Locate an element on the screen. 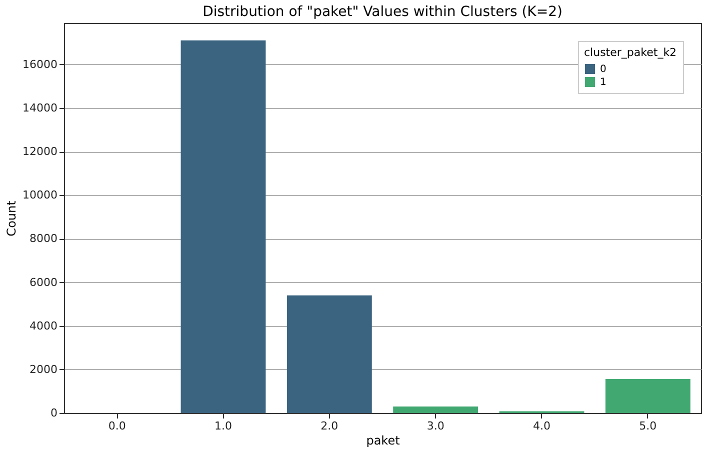  y-tick-label: 12000 is located at coordinates (40, 151).